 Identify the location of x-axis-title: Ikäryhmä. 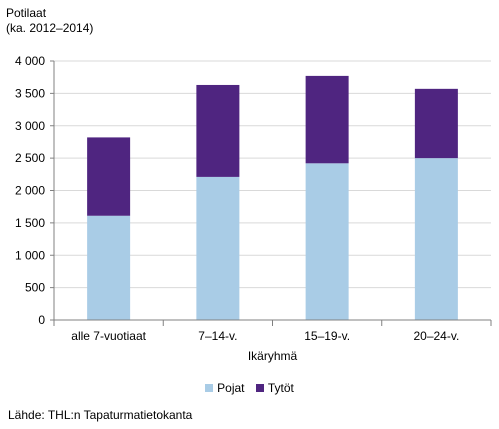
(273, 356).